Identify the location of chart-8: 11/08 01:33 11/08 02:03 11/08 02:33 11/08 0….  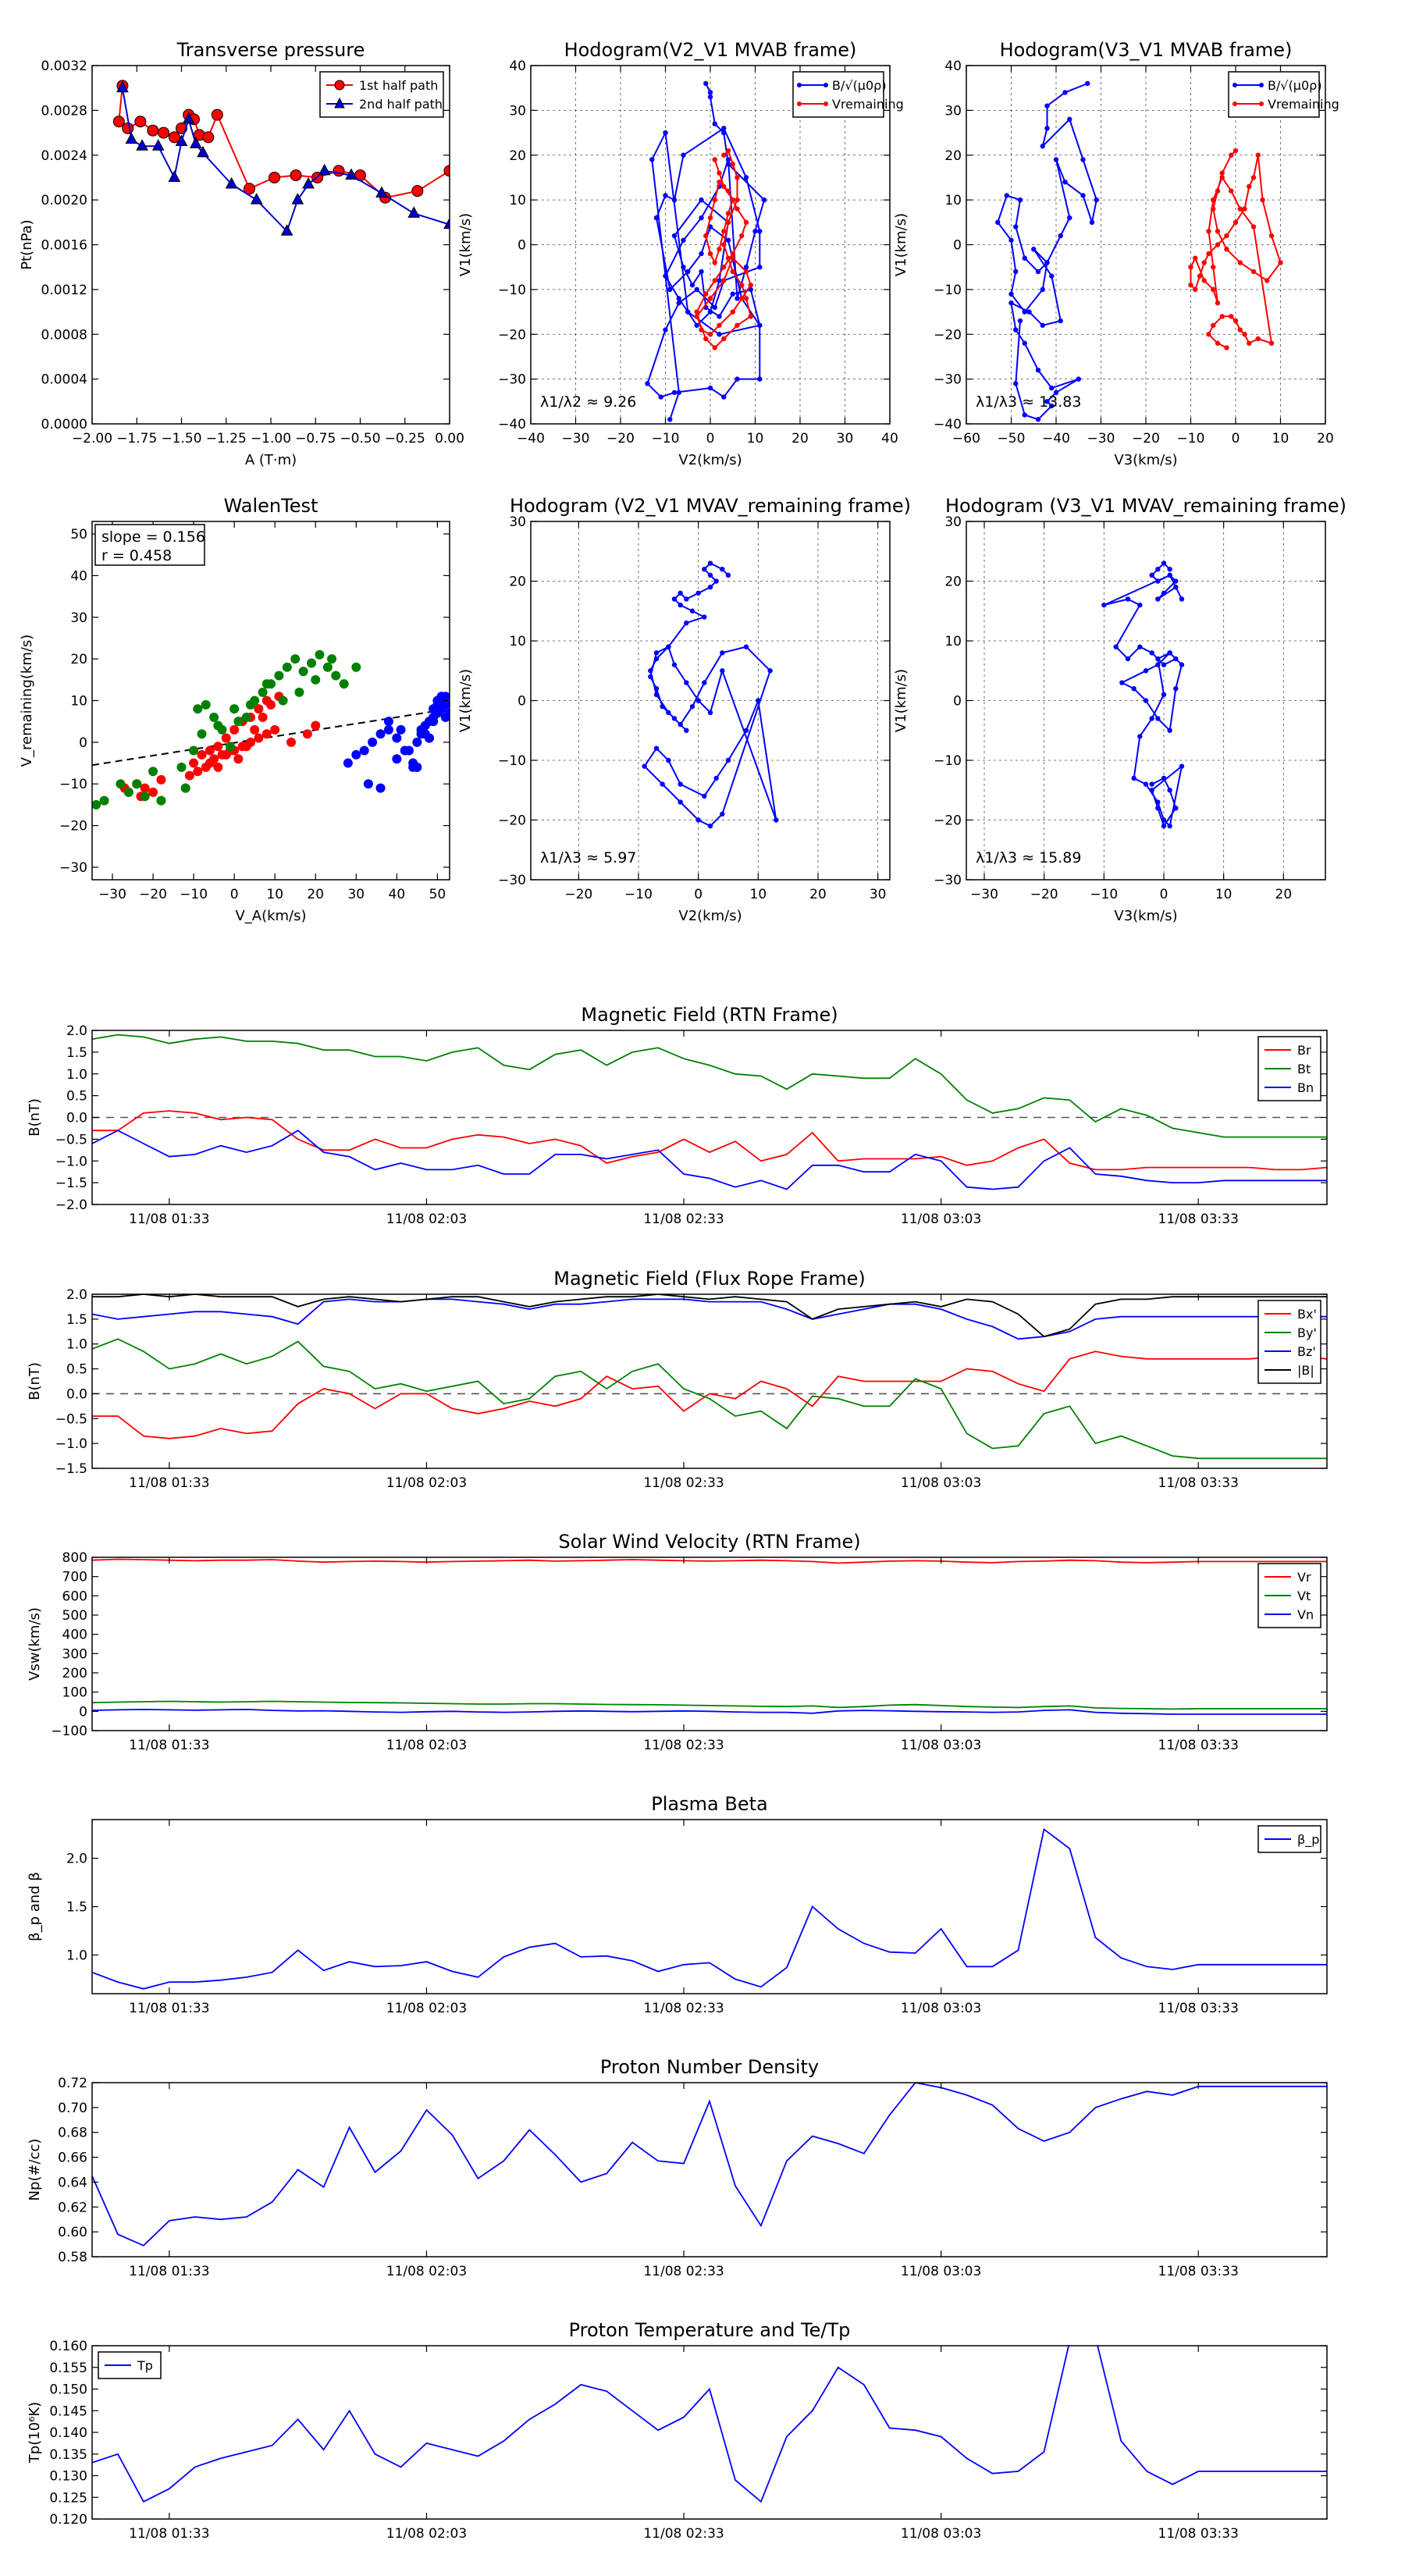
(678, 1642).